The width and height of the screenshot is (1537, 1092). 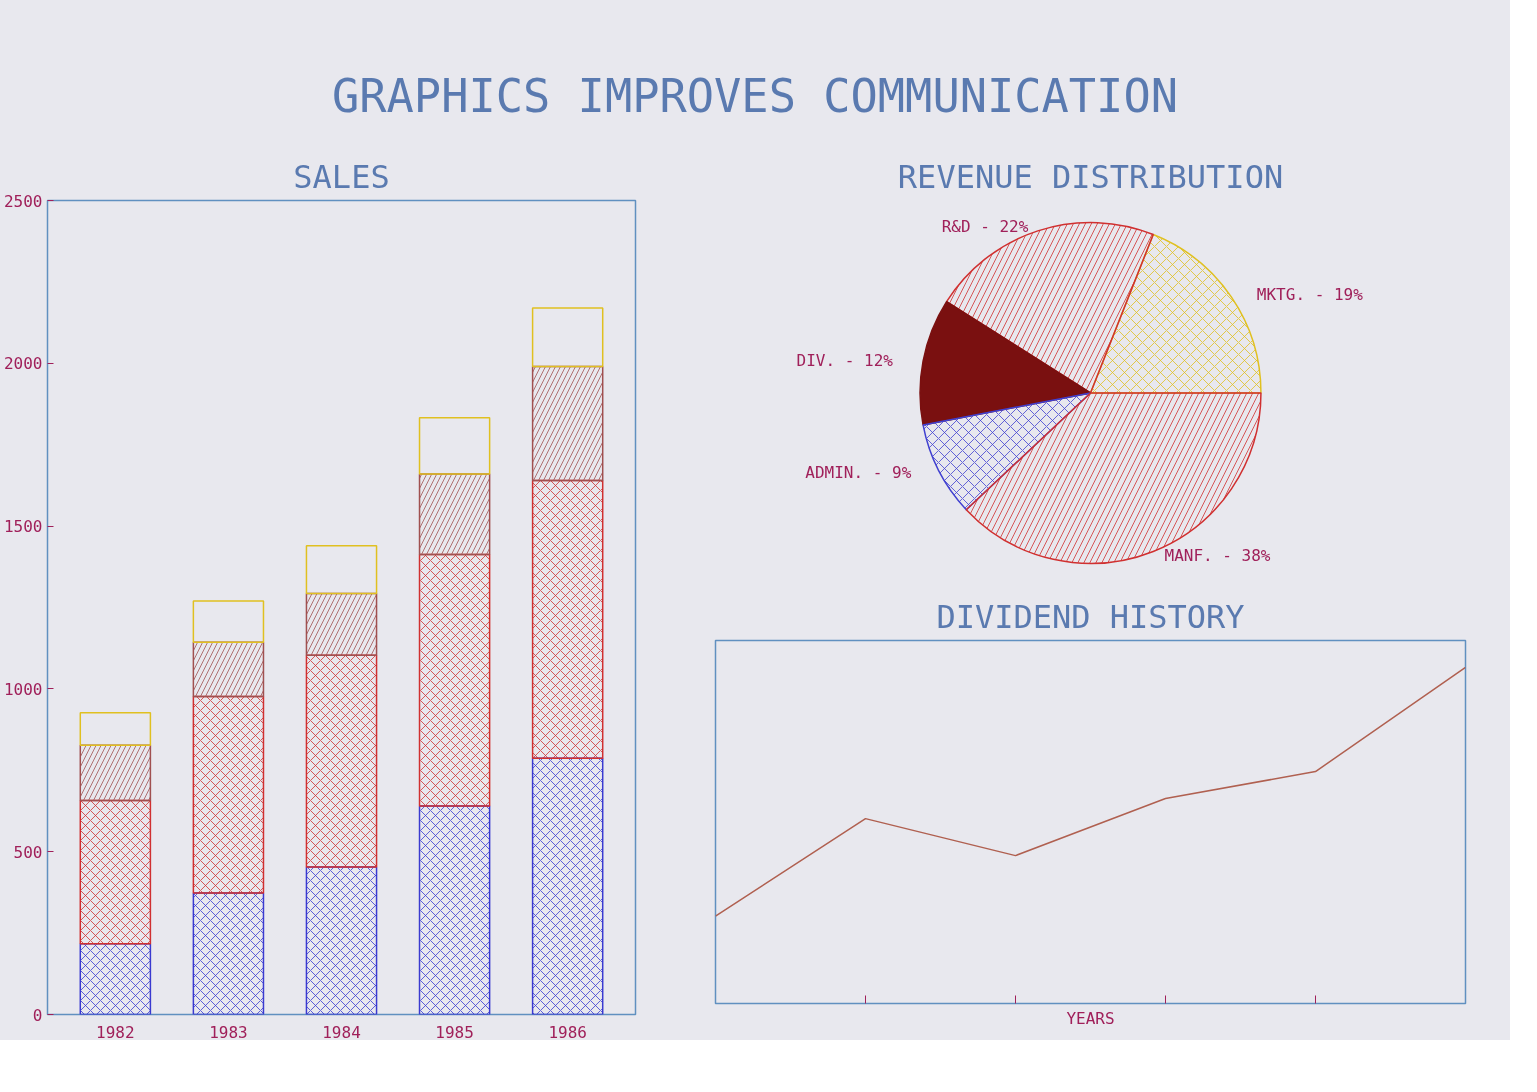 I want to click on y-tick-label: 1500, so click(x=23, y=527).